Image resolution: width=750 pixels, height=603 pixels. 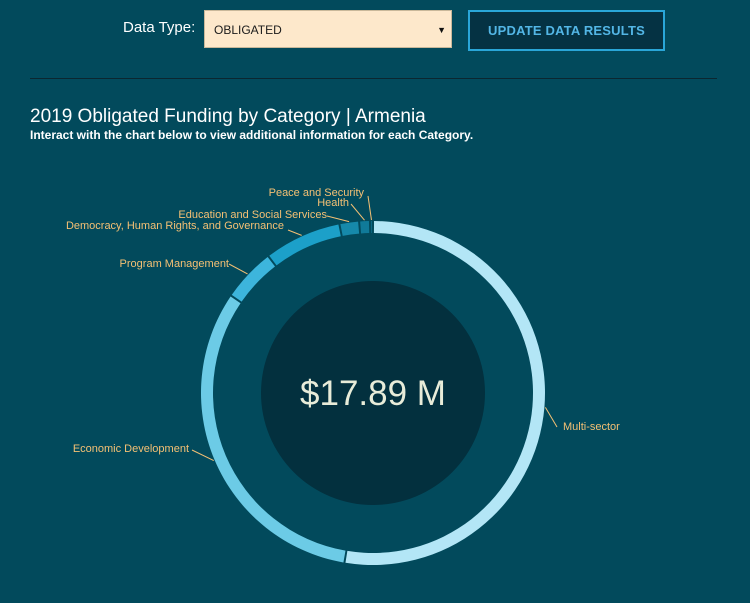 I want to click on data-type-label: Data Type:, so click(x=159, y=27).